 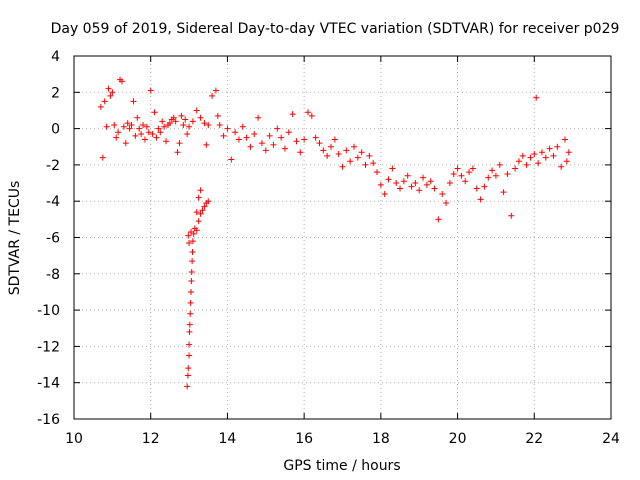 I want to click on x-tick-labels: 10 12 14 16 18 20 22 24, so click(x=342, y=439).